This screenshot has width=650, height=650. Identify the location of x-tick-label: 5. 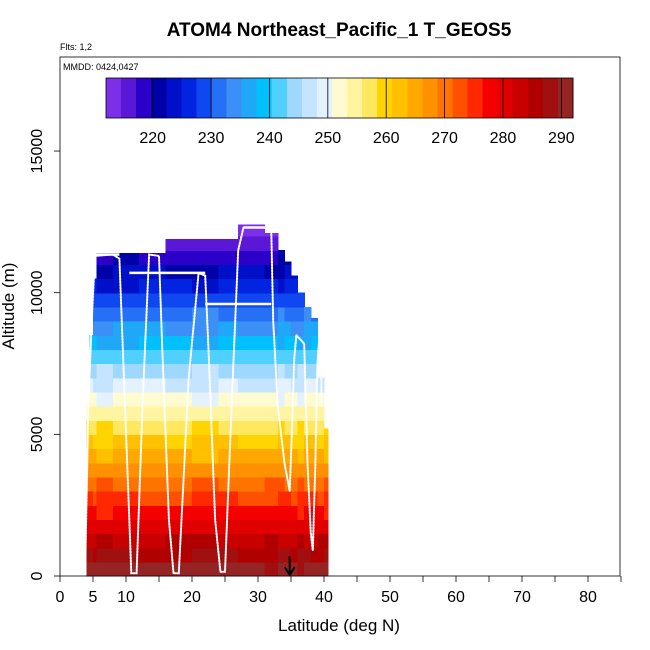
(93, 597).